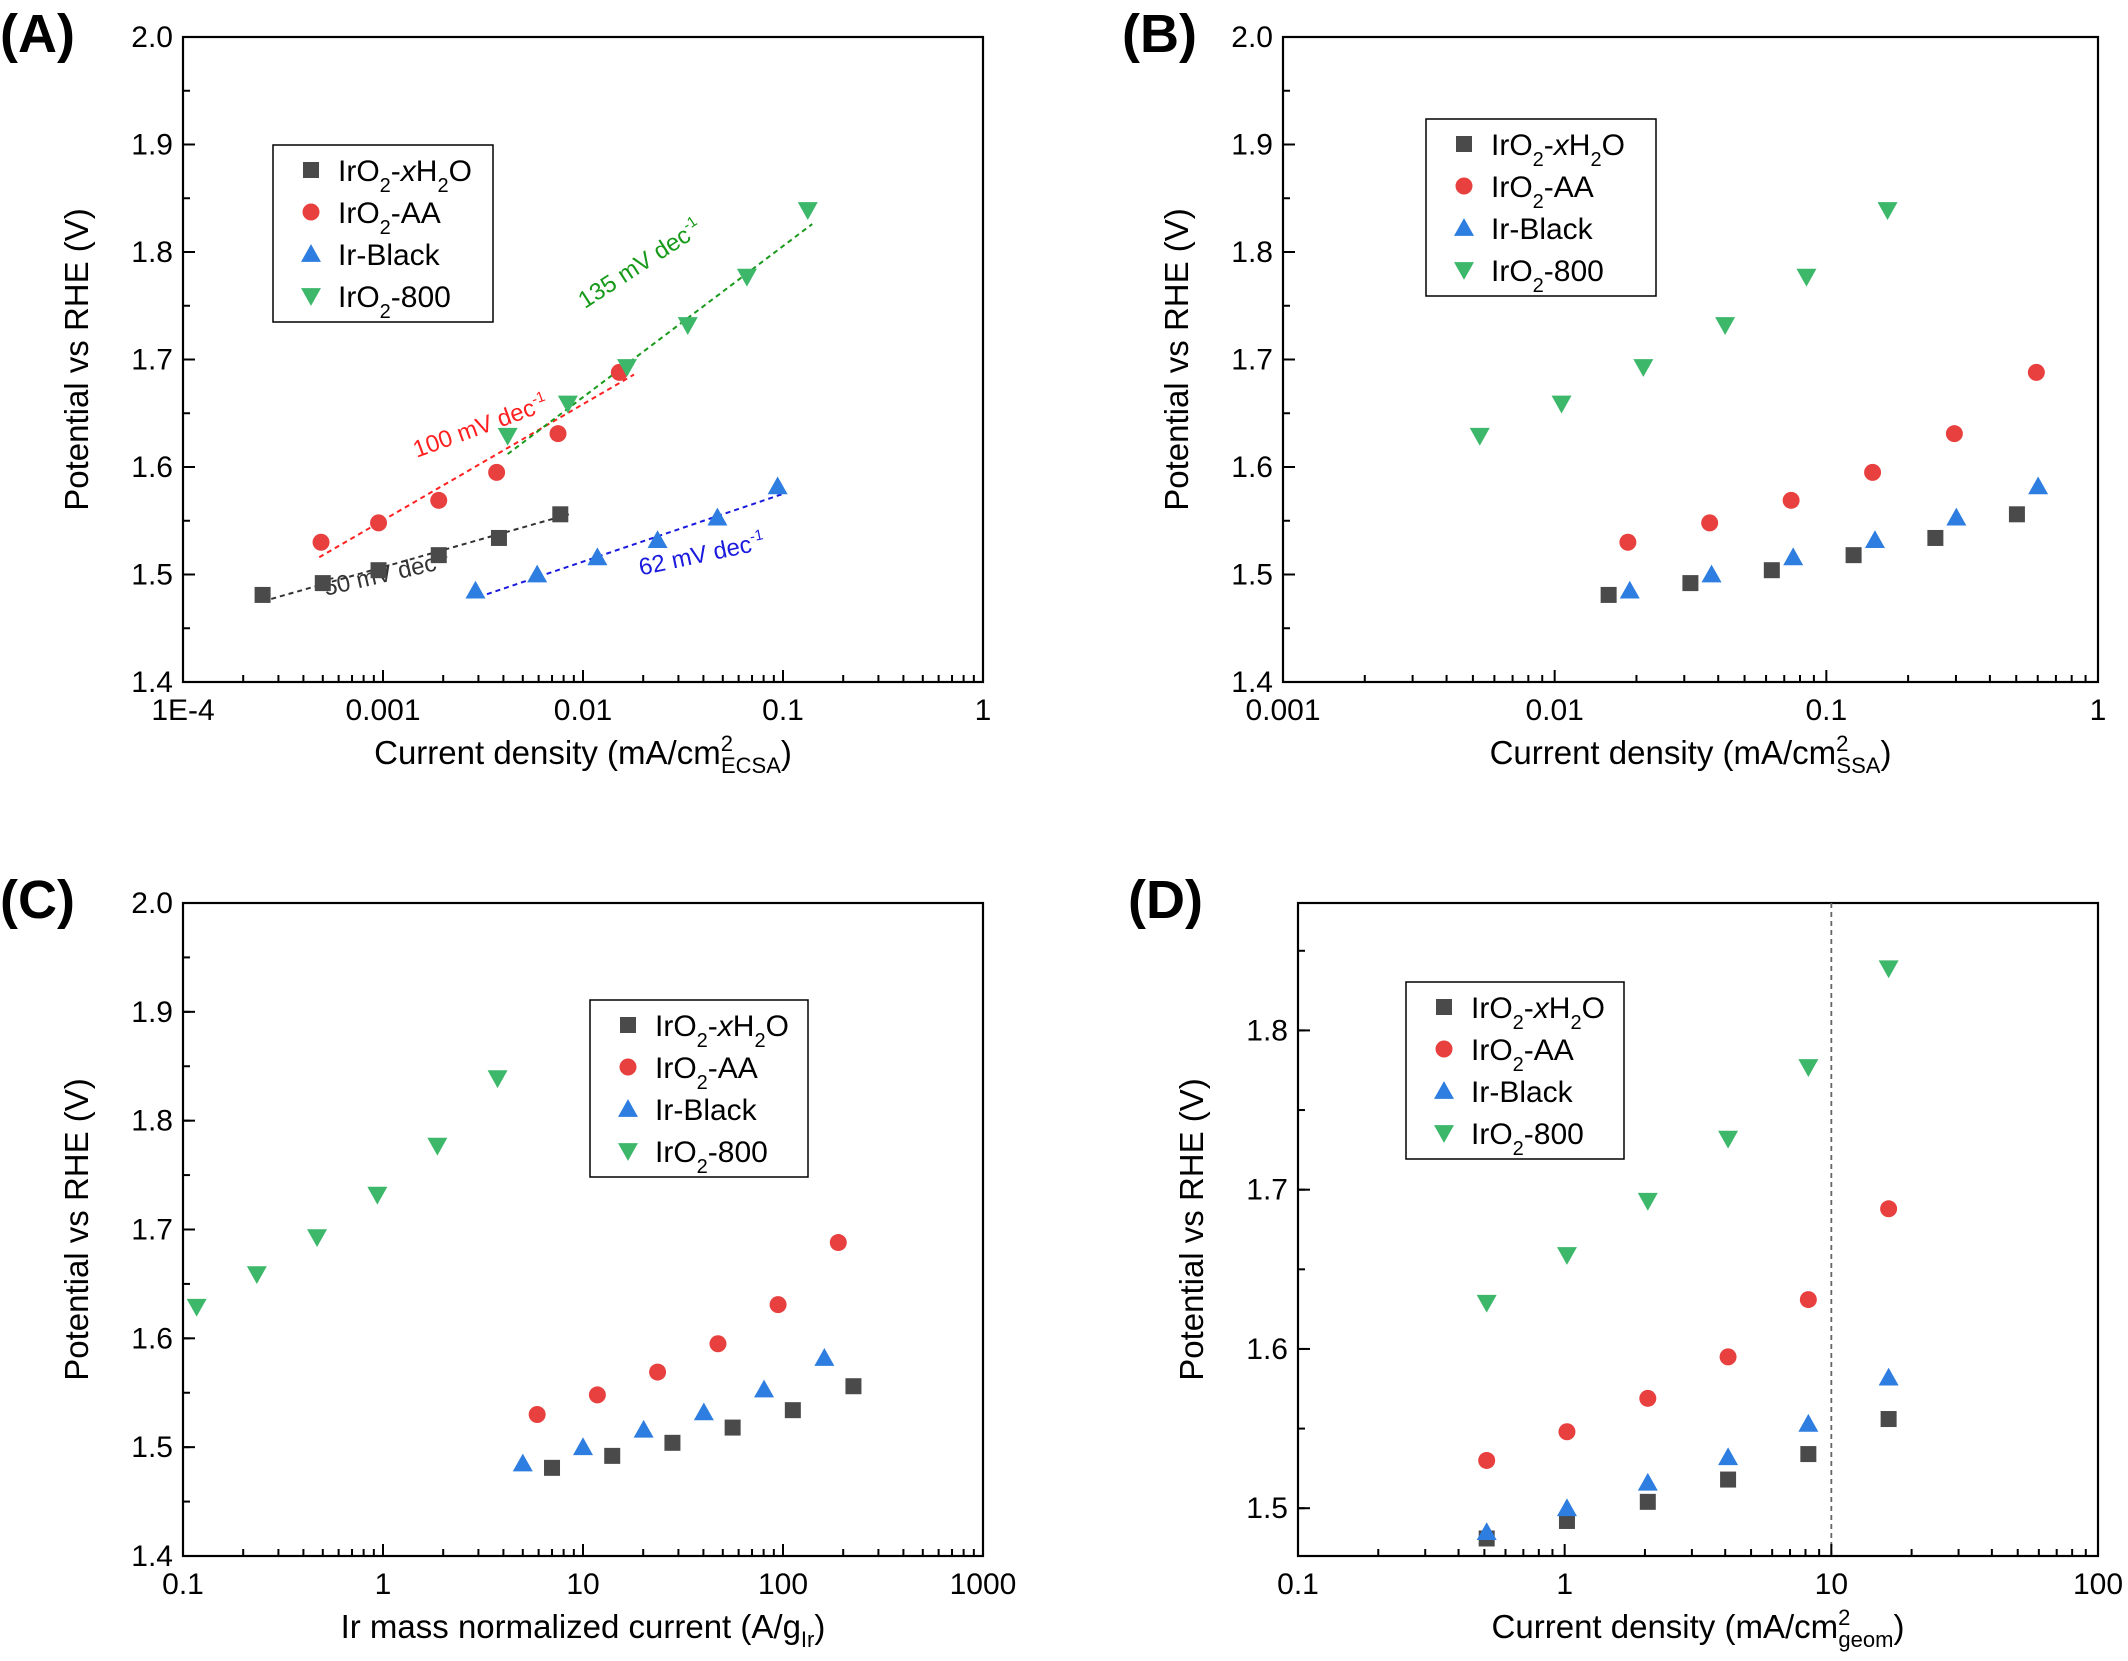 This screenshot has height=1661, width=2128. I want to click on y-tick-label: 1.9, so click(152, 1012).